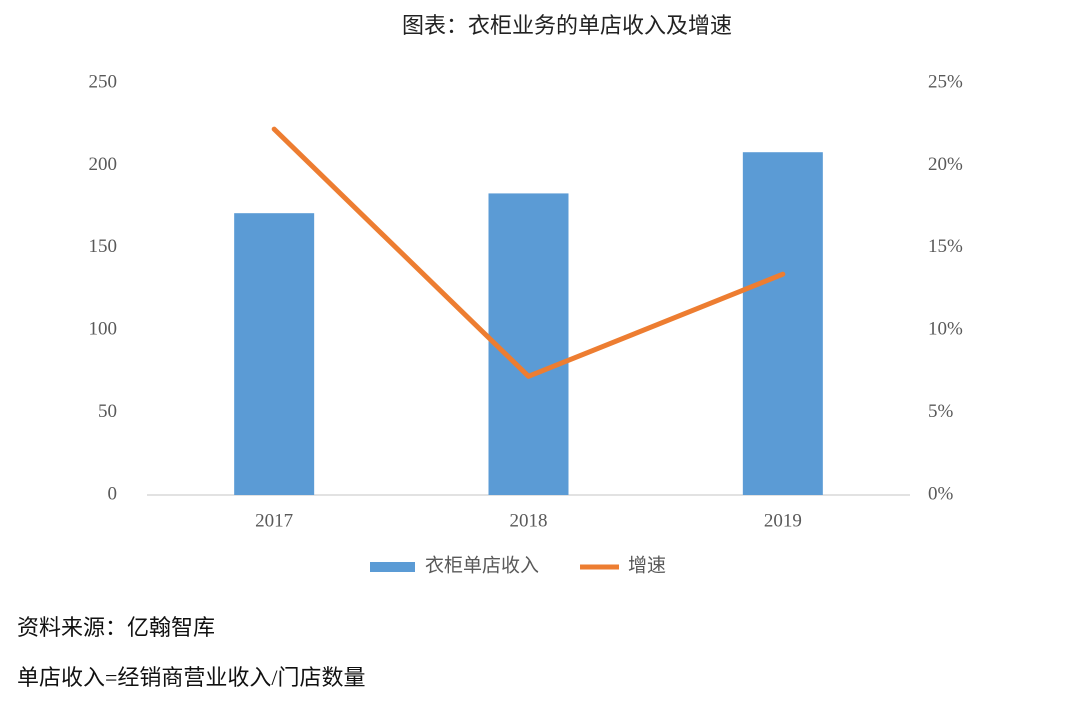 This screenshot has height=713, width=1080. What do you see at coordinates (103, 329) in the screenshot?
I see `y-tick-label: 100` at bounding box center [103, 329].